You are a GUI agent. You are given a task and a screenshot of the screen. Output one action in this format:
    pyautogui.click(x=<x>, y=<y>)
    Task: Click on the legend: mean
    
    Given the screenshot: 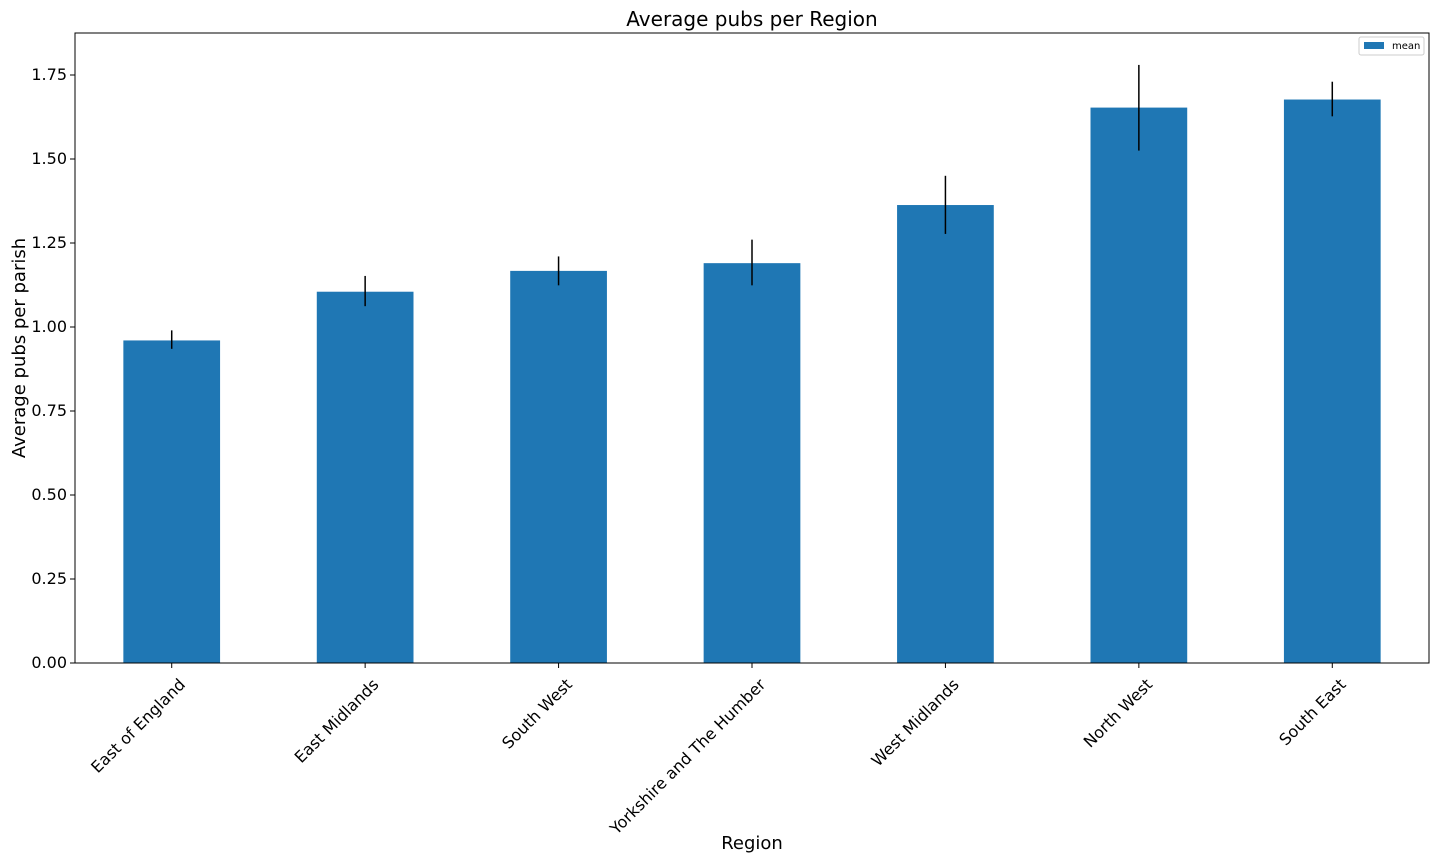 What is the action you would take?
    pyautogui.click(x=1391, y=46)
    